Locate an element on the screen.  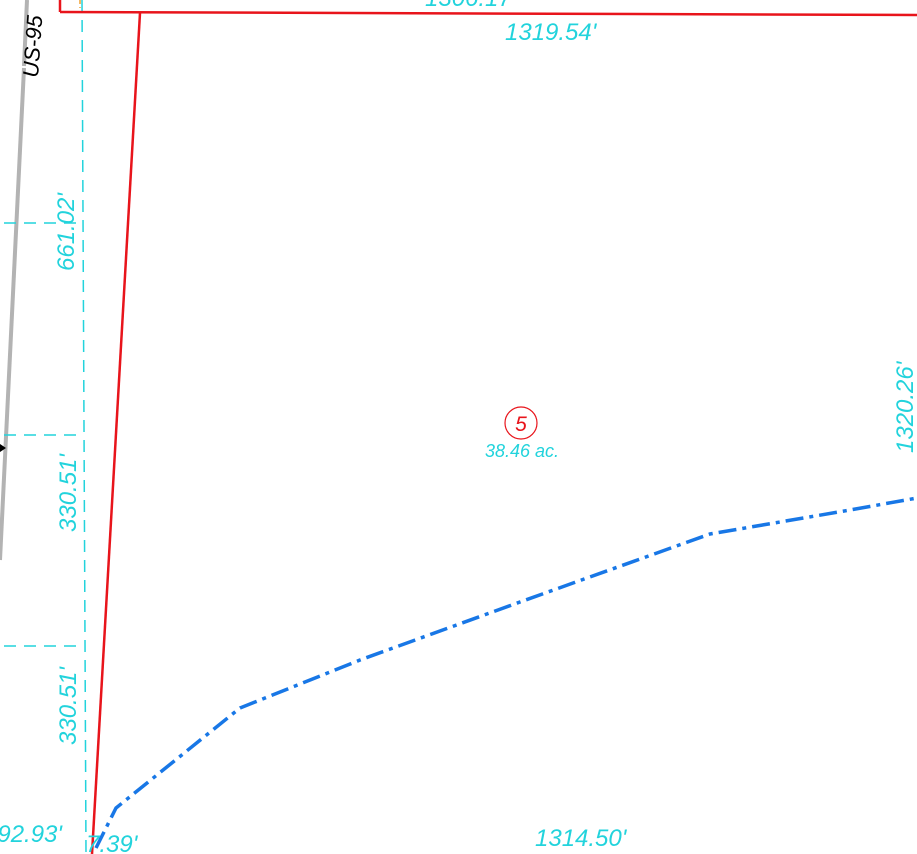
dimension-left-lower: 330.51' is located at coordinates (68, 705).